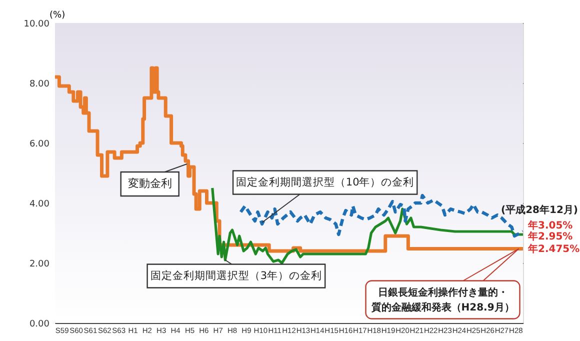  I want to click on y-axis-title: (%), so click(58, 15).